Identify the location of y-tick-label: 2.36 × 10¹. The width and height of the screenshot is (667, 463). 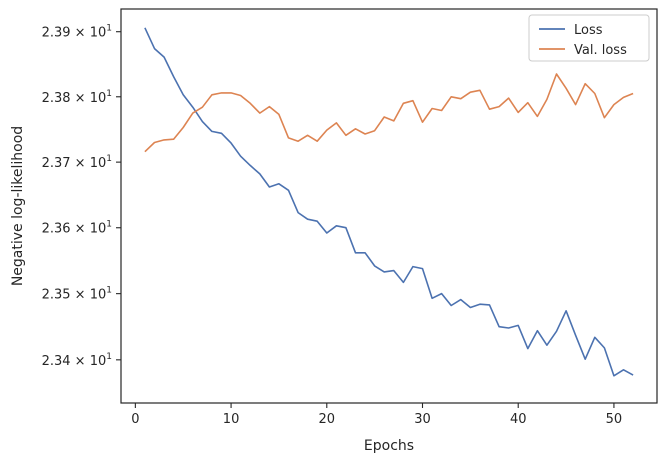
(77, 228).